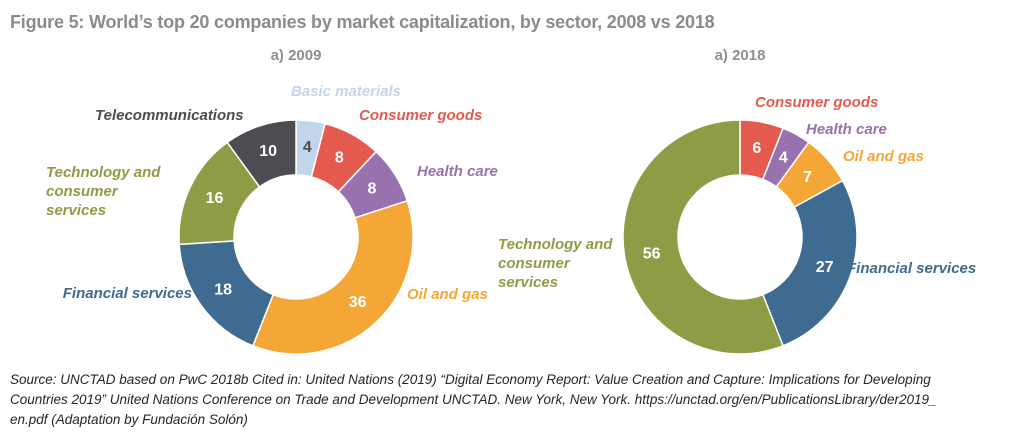  Describe the element at coordinates (346, 91) in the screenshot. I see `sector-label-basic-materials: Basic materials` at that location.